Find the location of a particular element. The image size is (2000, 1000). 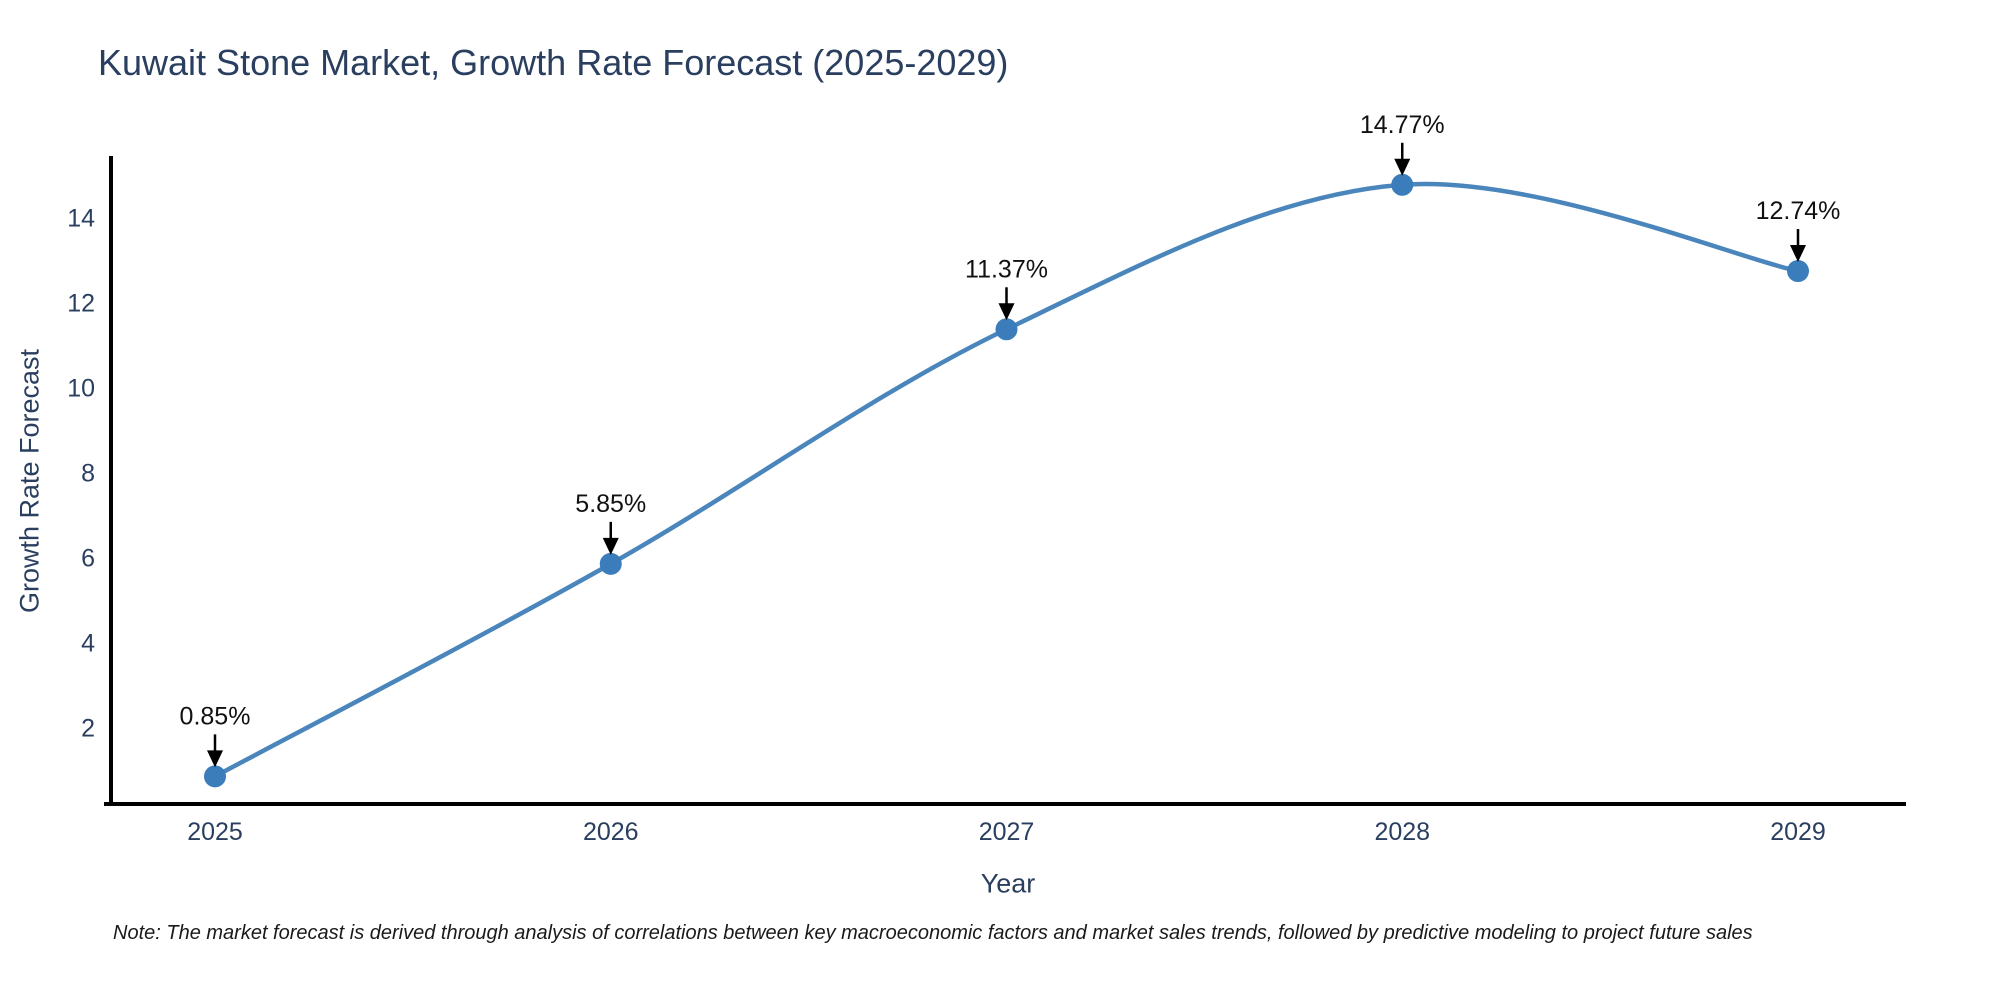

point-value-label: 5.85% is located at coordinates (610, 504).